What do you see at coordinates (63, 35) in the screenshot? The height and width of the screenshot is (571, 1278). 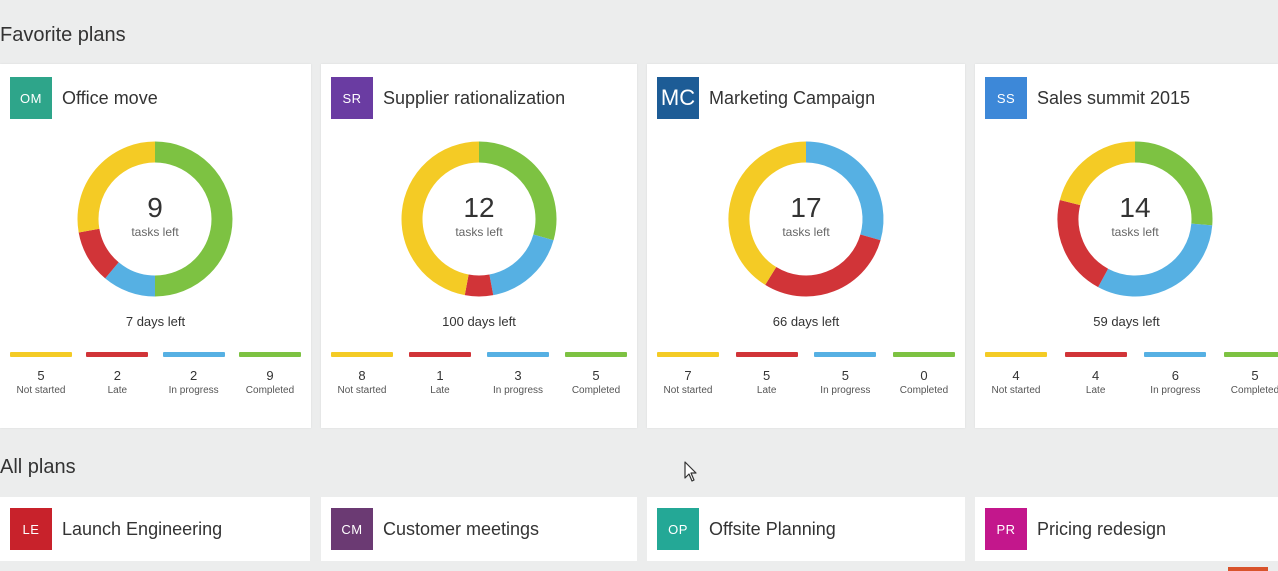 I see `favorite-plans-heading: Favorite plans` at bounding box center [63, 35].